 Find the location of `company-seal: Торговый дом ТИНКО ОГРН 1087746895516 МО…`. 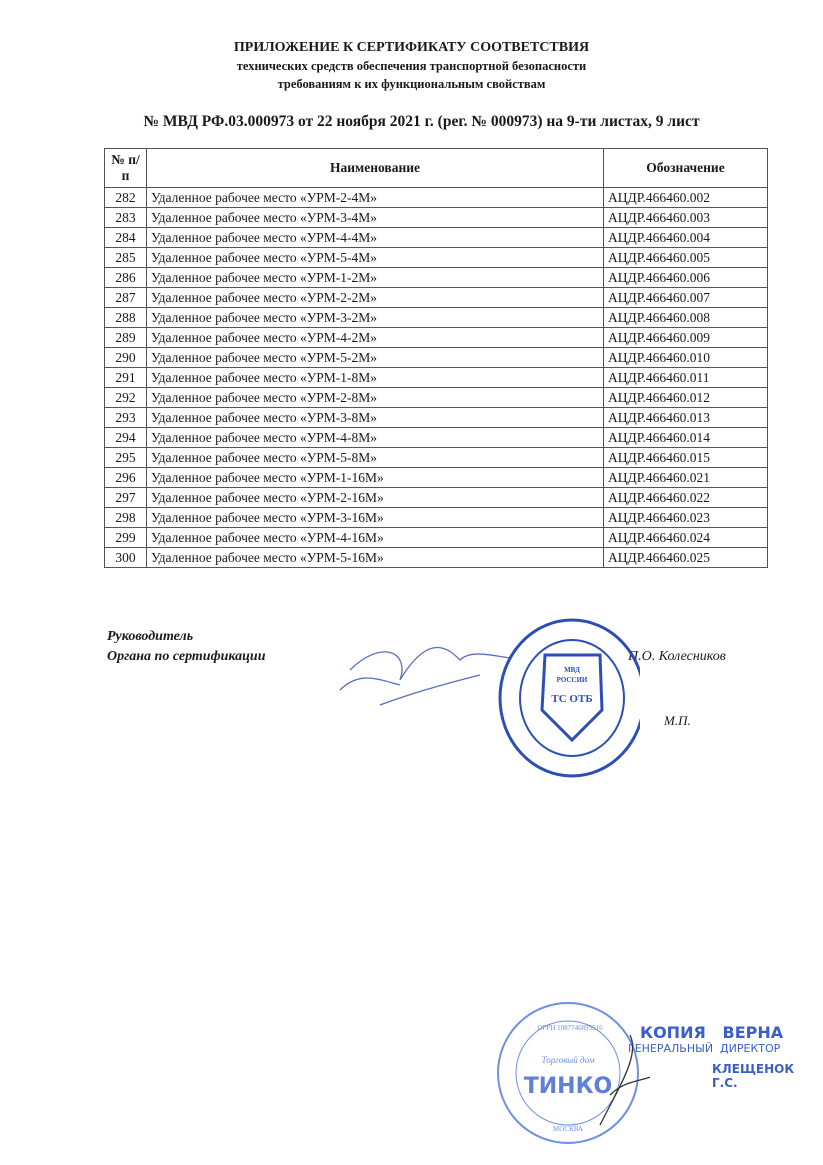

company-seal: Торговый дом ТИНКО ОГРН 1087746895516 МО… is located at coordinates (573, 1073).